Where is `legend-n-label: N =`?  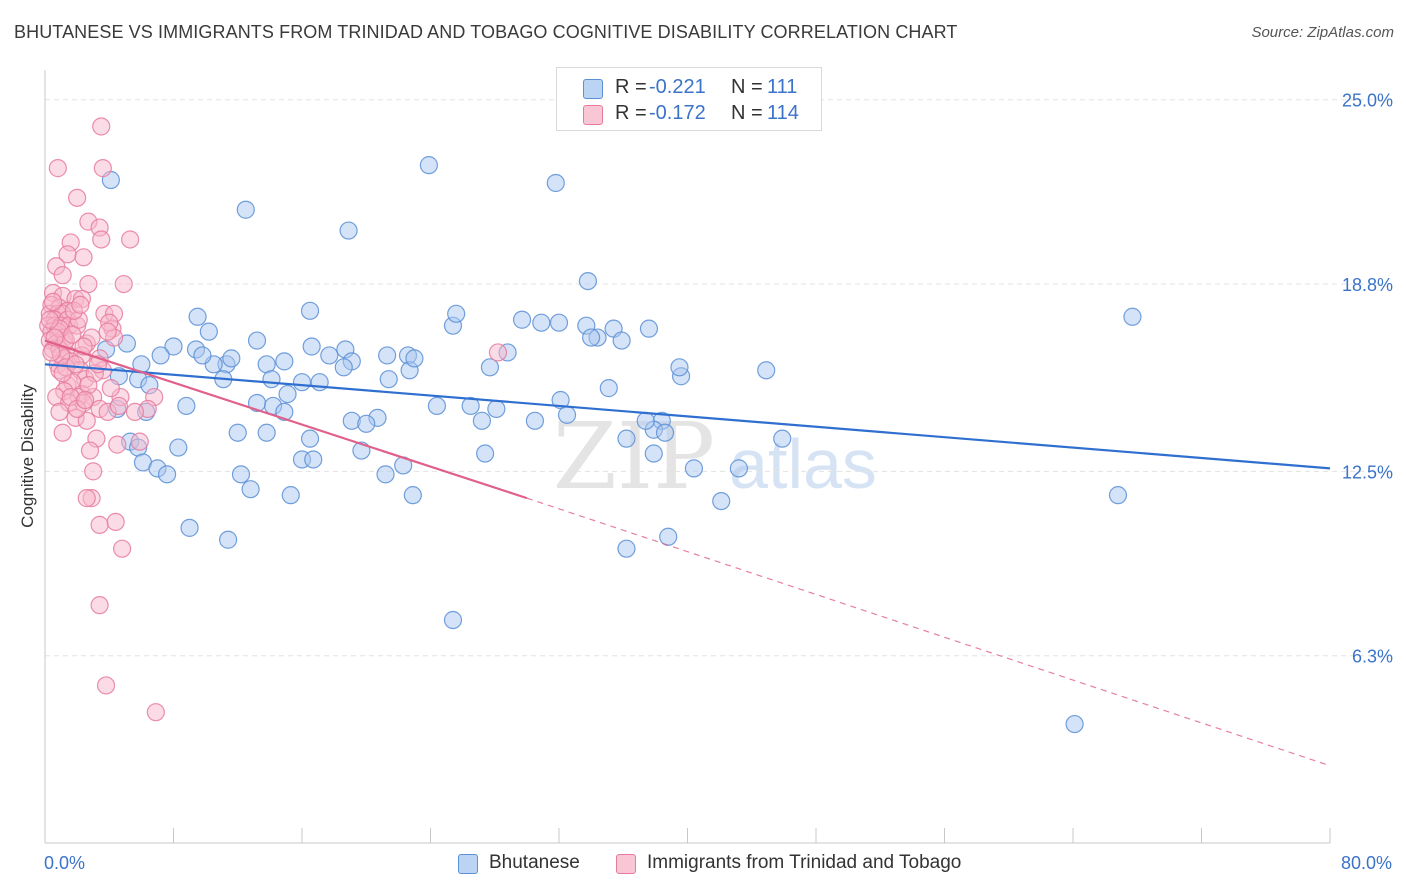 legend-n-label: N = is located at coordinates (747, 87).